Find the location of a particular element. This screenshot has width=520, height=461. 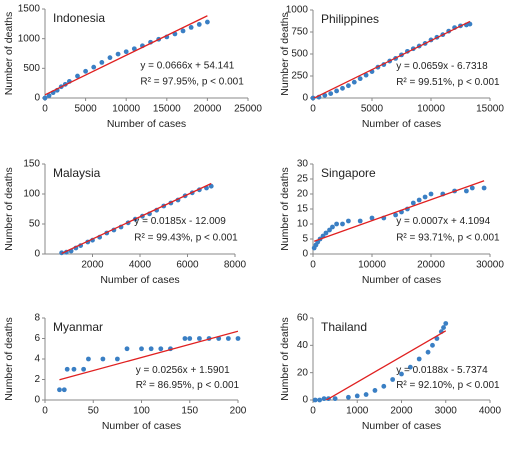

y-tick-label: 10 is located at coordinates (303, 224).